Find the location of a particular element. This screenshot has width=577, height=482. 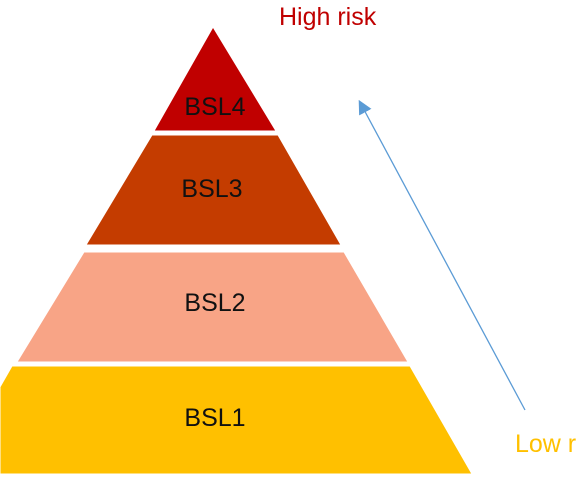

low-risk-label: Low r is located at coordinates (545, 444).